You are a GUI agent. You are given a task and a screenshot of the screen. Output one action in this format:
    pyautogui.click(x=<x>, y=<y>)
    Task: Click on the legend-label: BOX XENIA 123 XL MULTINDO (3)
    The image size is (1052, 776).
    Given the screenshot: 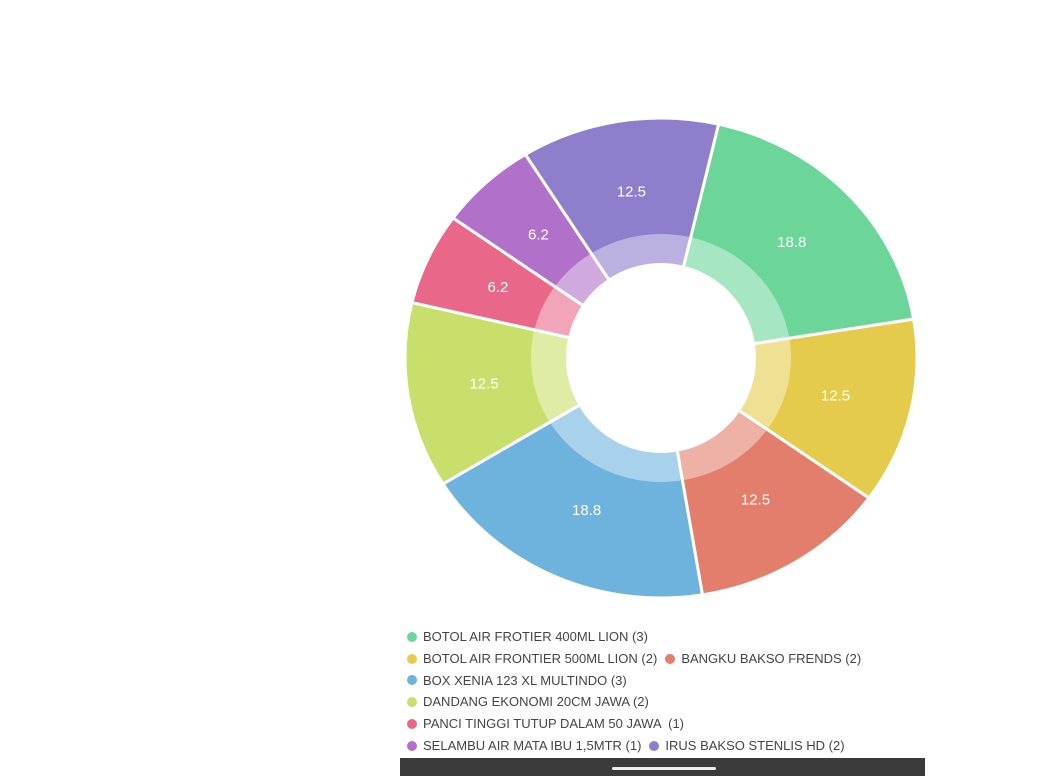 What is the action you would take?
    pyautogui.click(x=525, y=680)
    